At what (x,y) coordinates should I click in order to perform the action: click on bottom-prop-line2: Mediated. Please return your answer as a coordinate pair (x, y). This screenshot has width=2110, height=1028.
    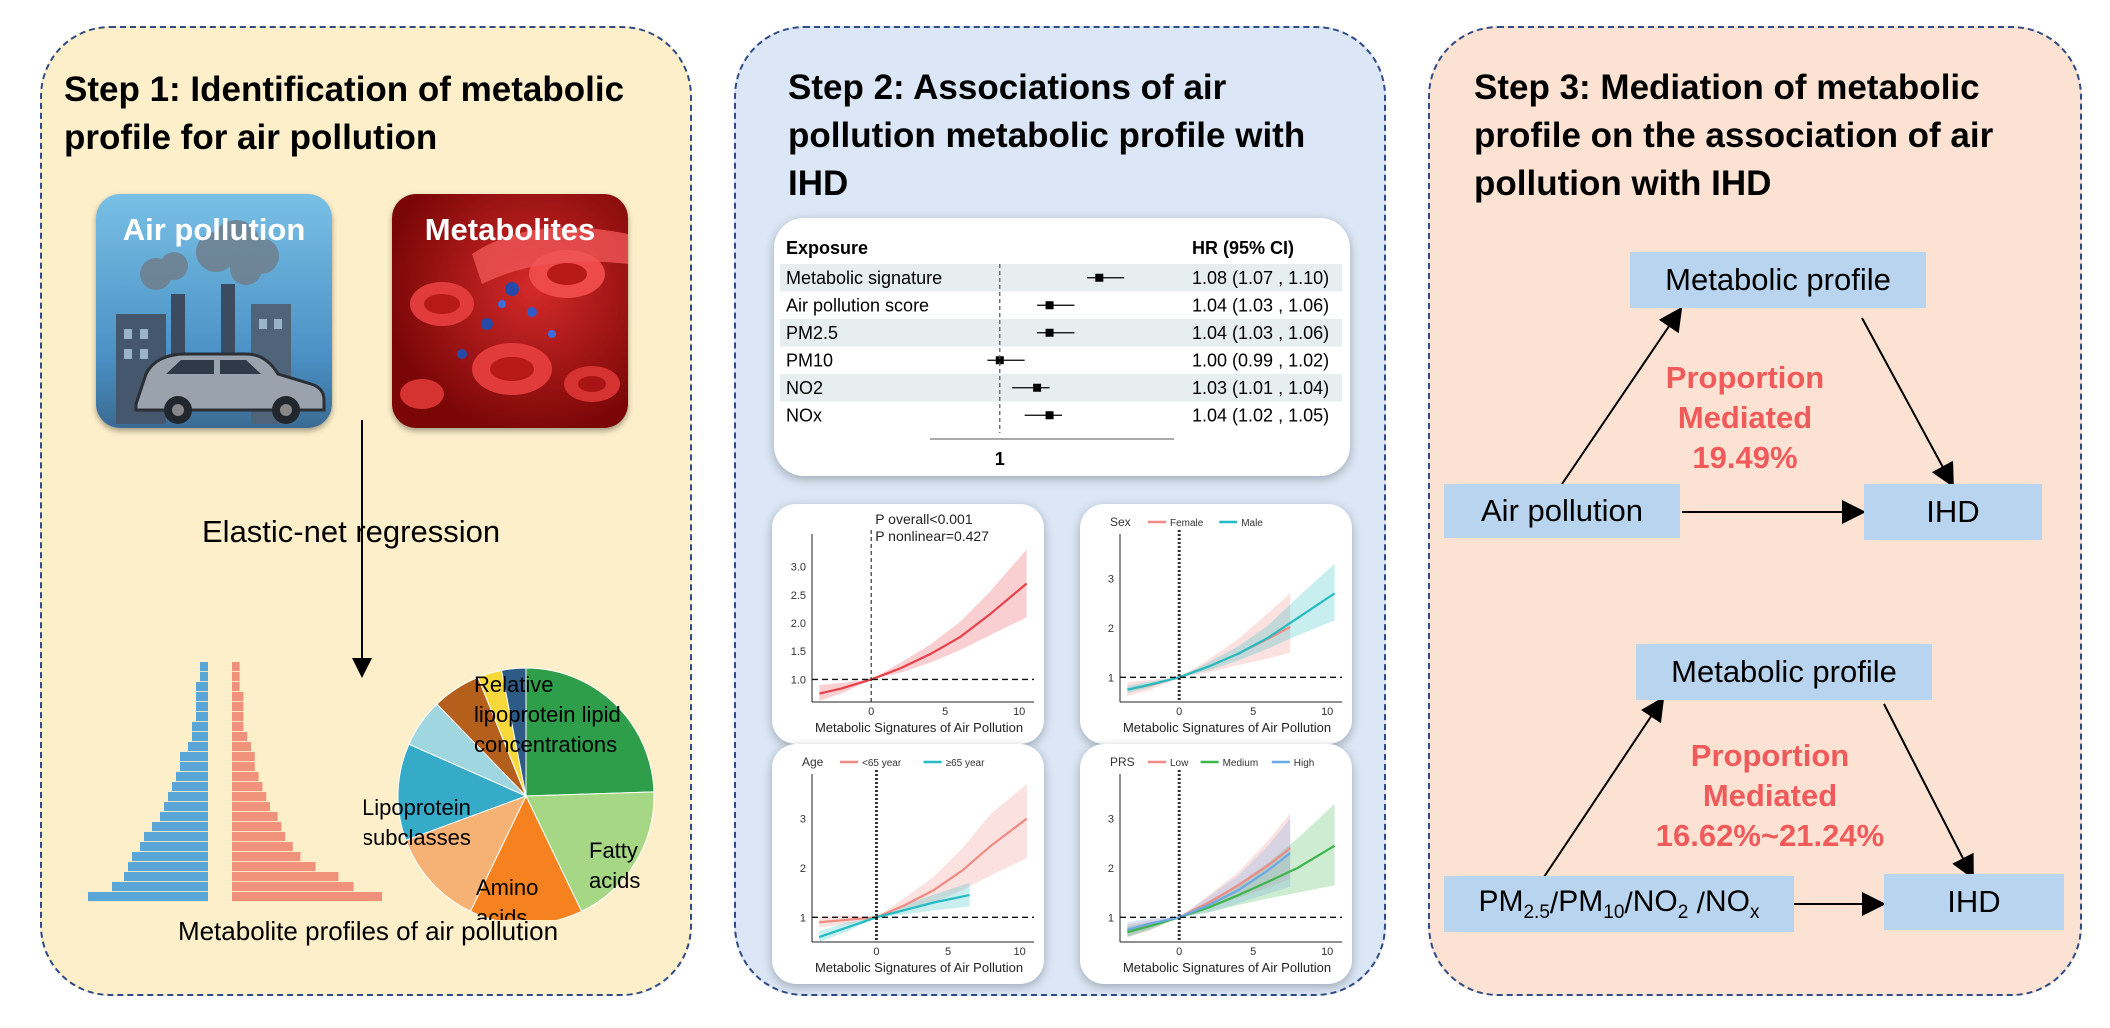
    Looking at the image, I should click on (1770, 795).